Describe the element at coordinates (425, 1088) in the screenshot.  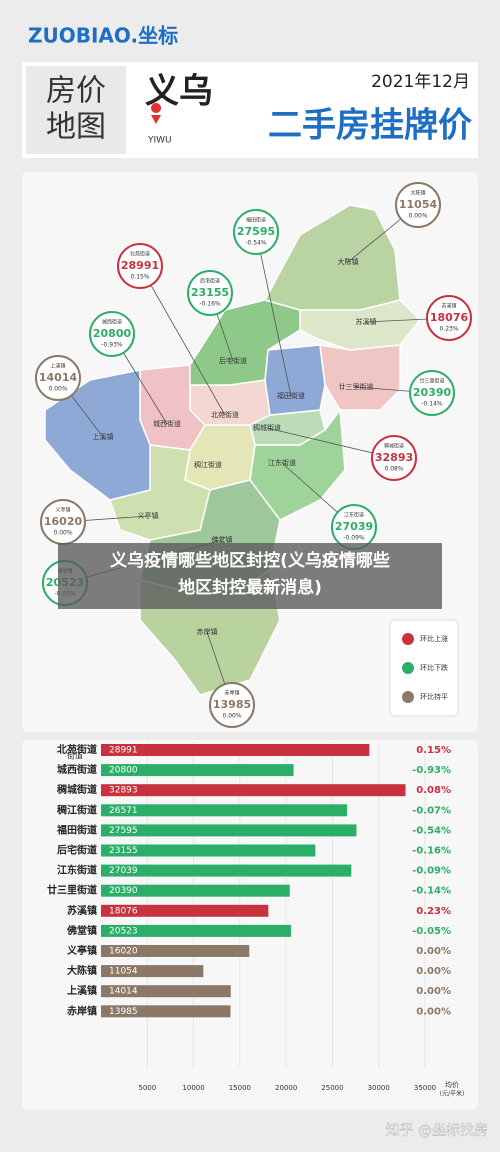
I see `x-tick-label: 35000` at that location.